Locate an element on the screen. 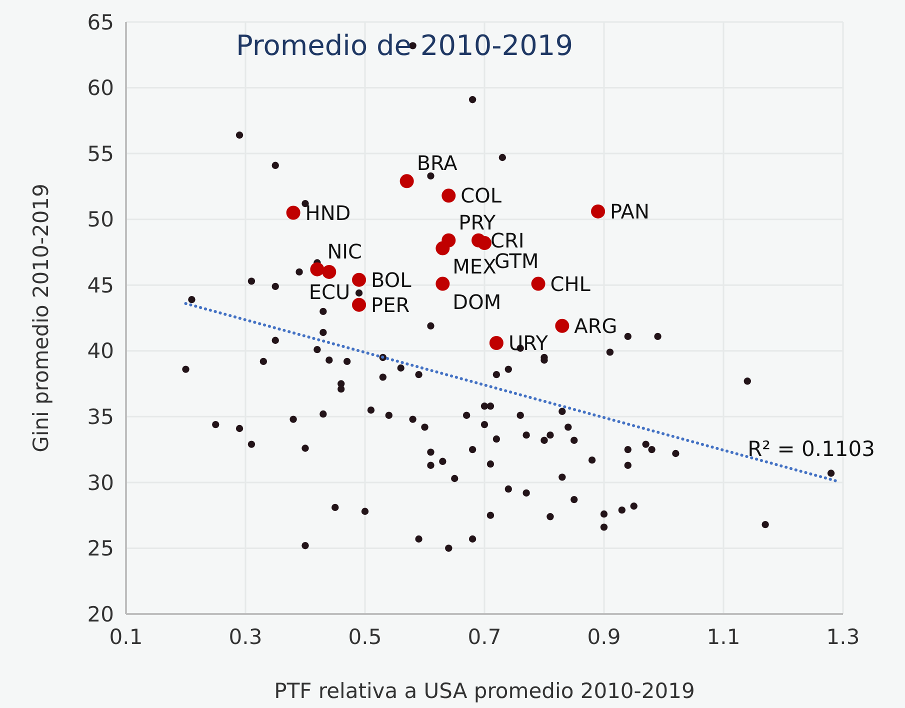  data-label: ARG is located at coordinates (596, 326).